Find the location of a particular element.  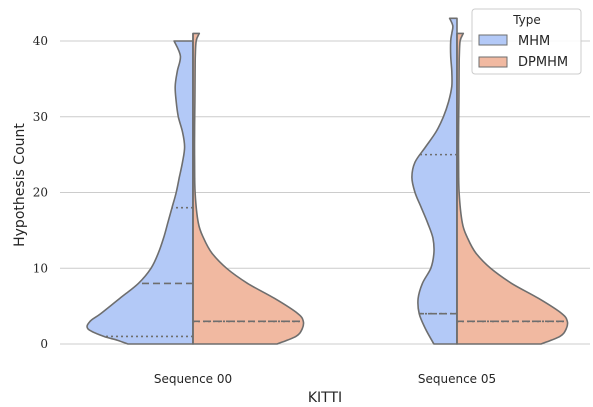

x-tick-label: Sequence 05 is located at coordinates (457, 379).